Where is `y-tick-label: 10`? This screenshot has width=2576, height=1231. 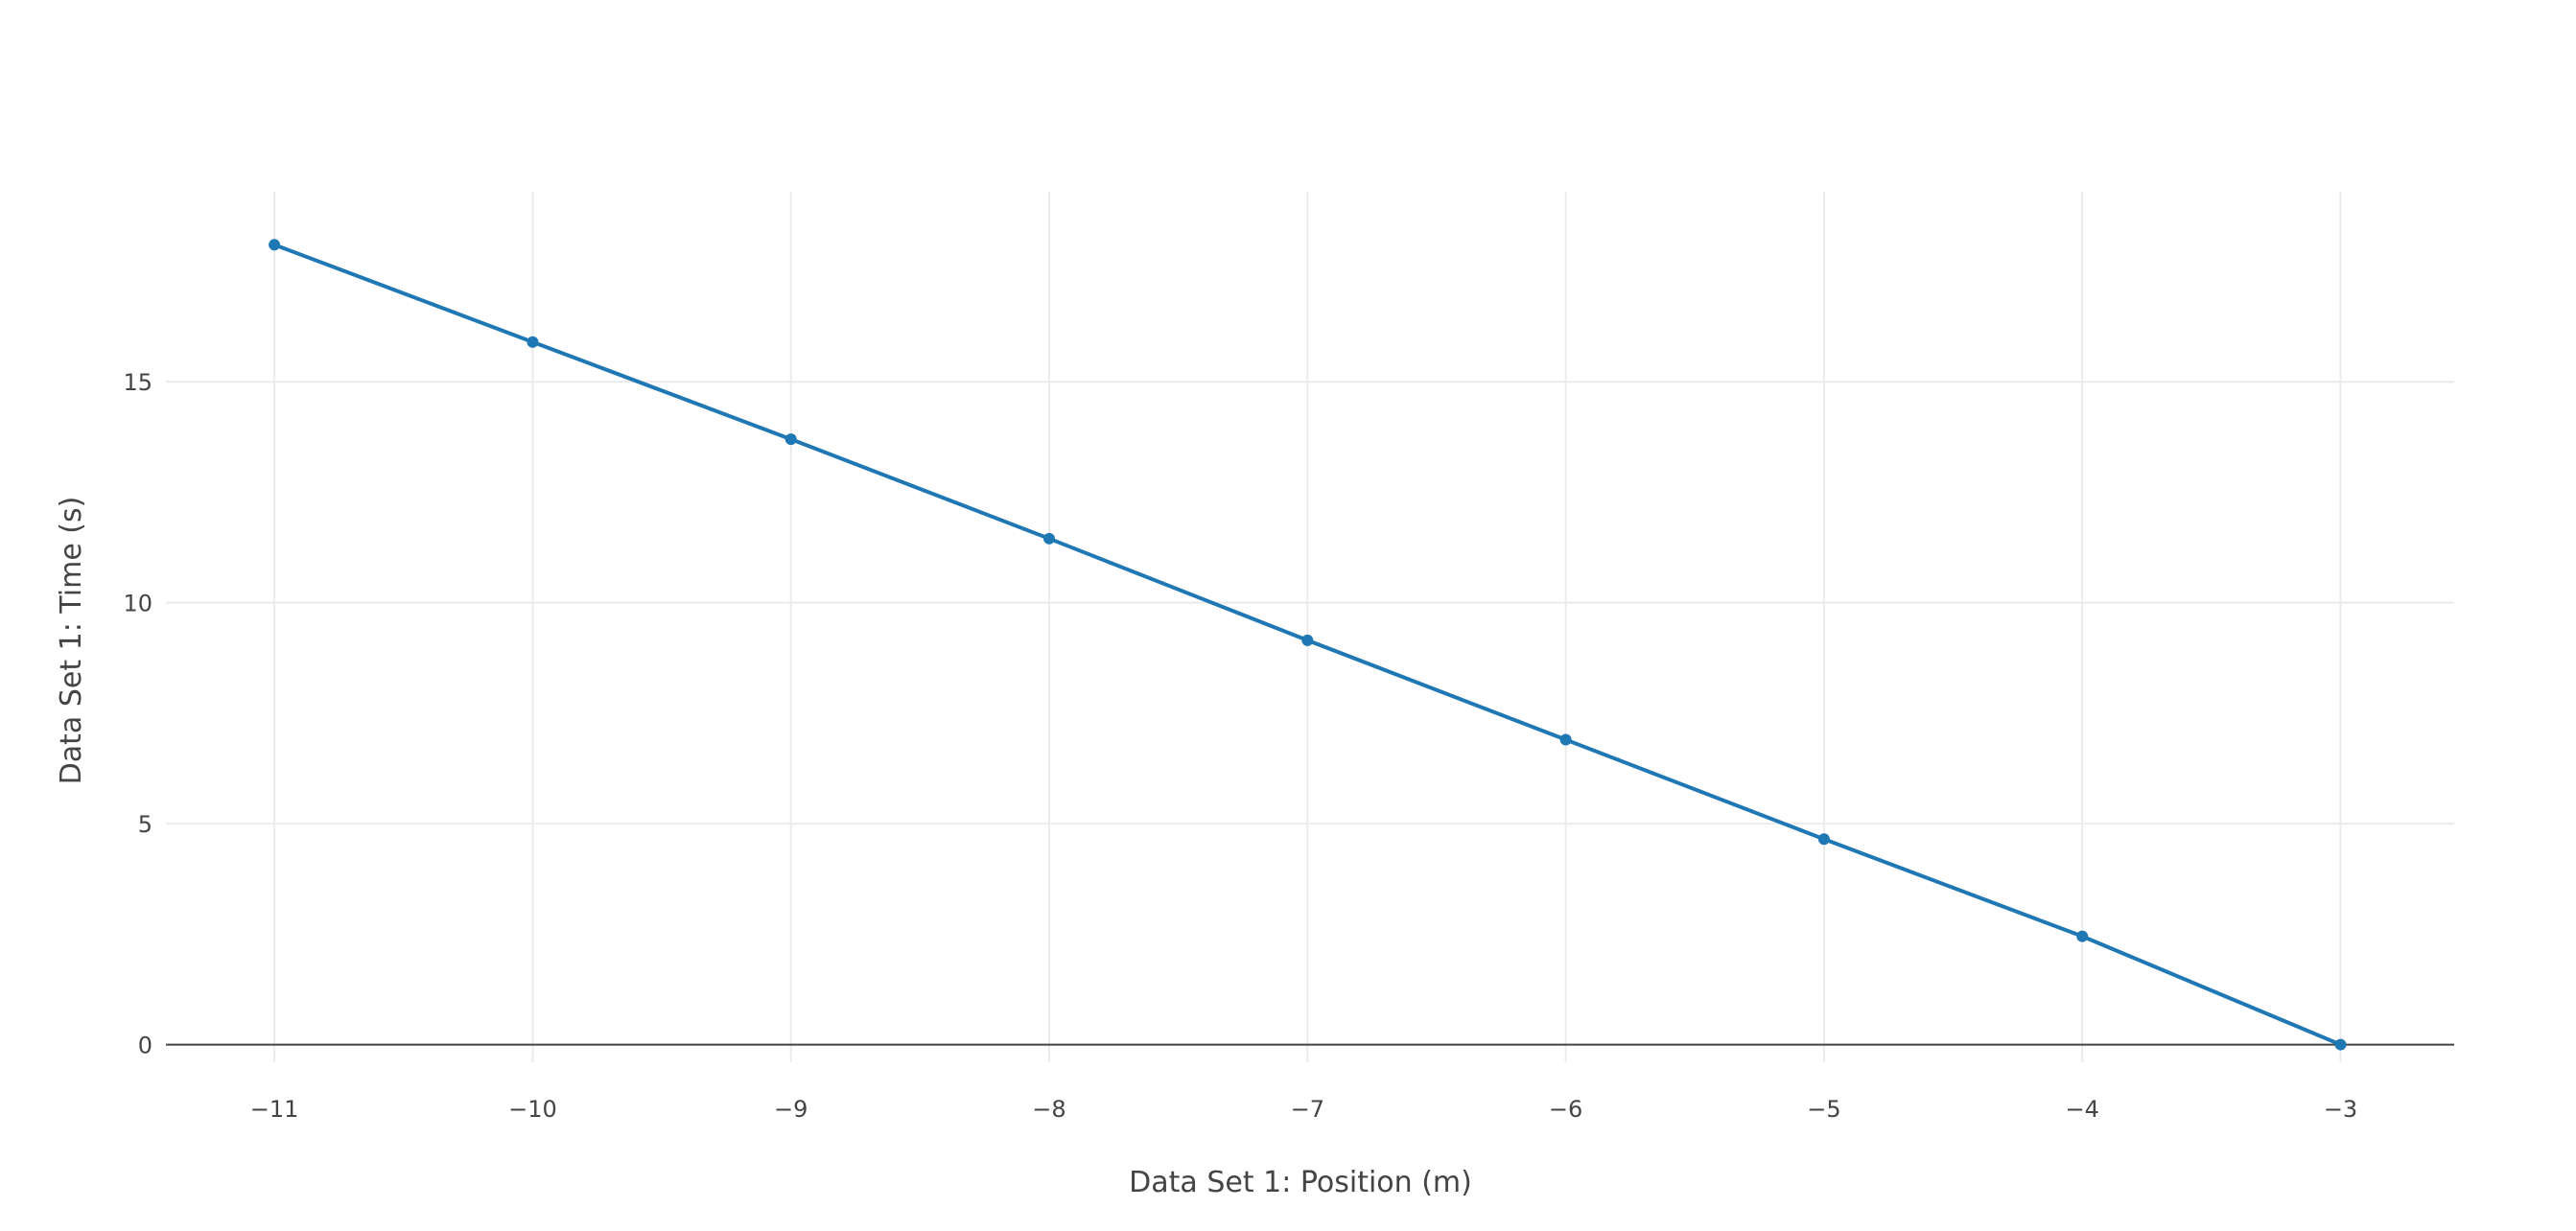 y-tick-label: 10 is located at coordinates (137, 604).